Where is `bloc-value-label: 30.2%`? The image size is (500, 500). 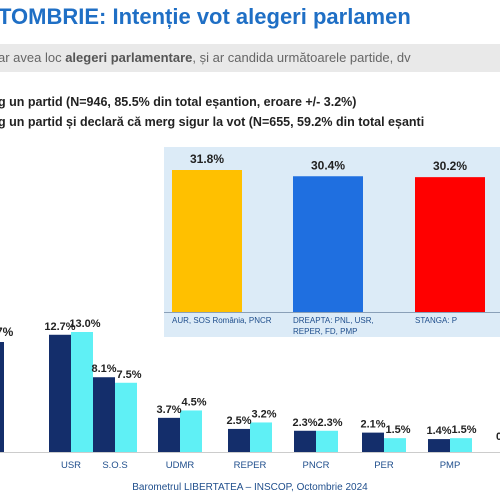
bloc-value-label: 30.2% is located at coordinates (450, 166).